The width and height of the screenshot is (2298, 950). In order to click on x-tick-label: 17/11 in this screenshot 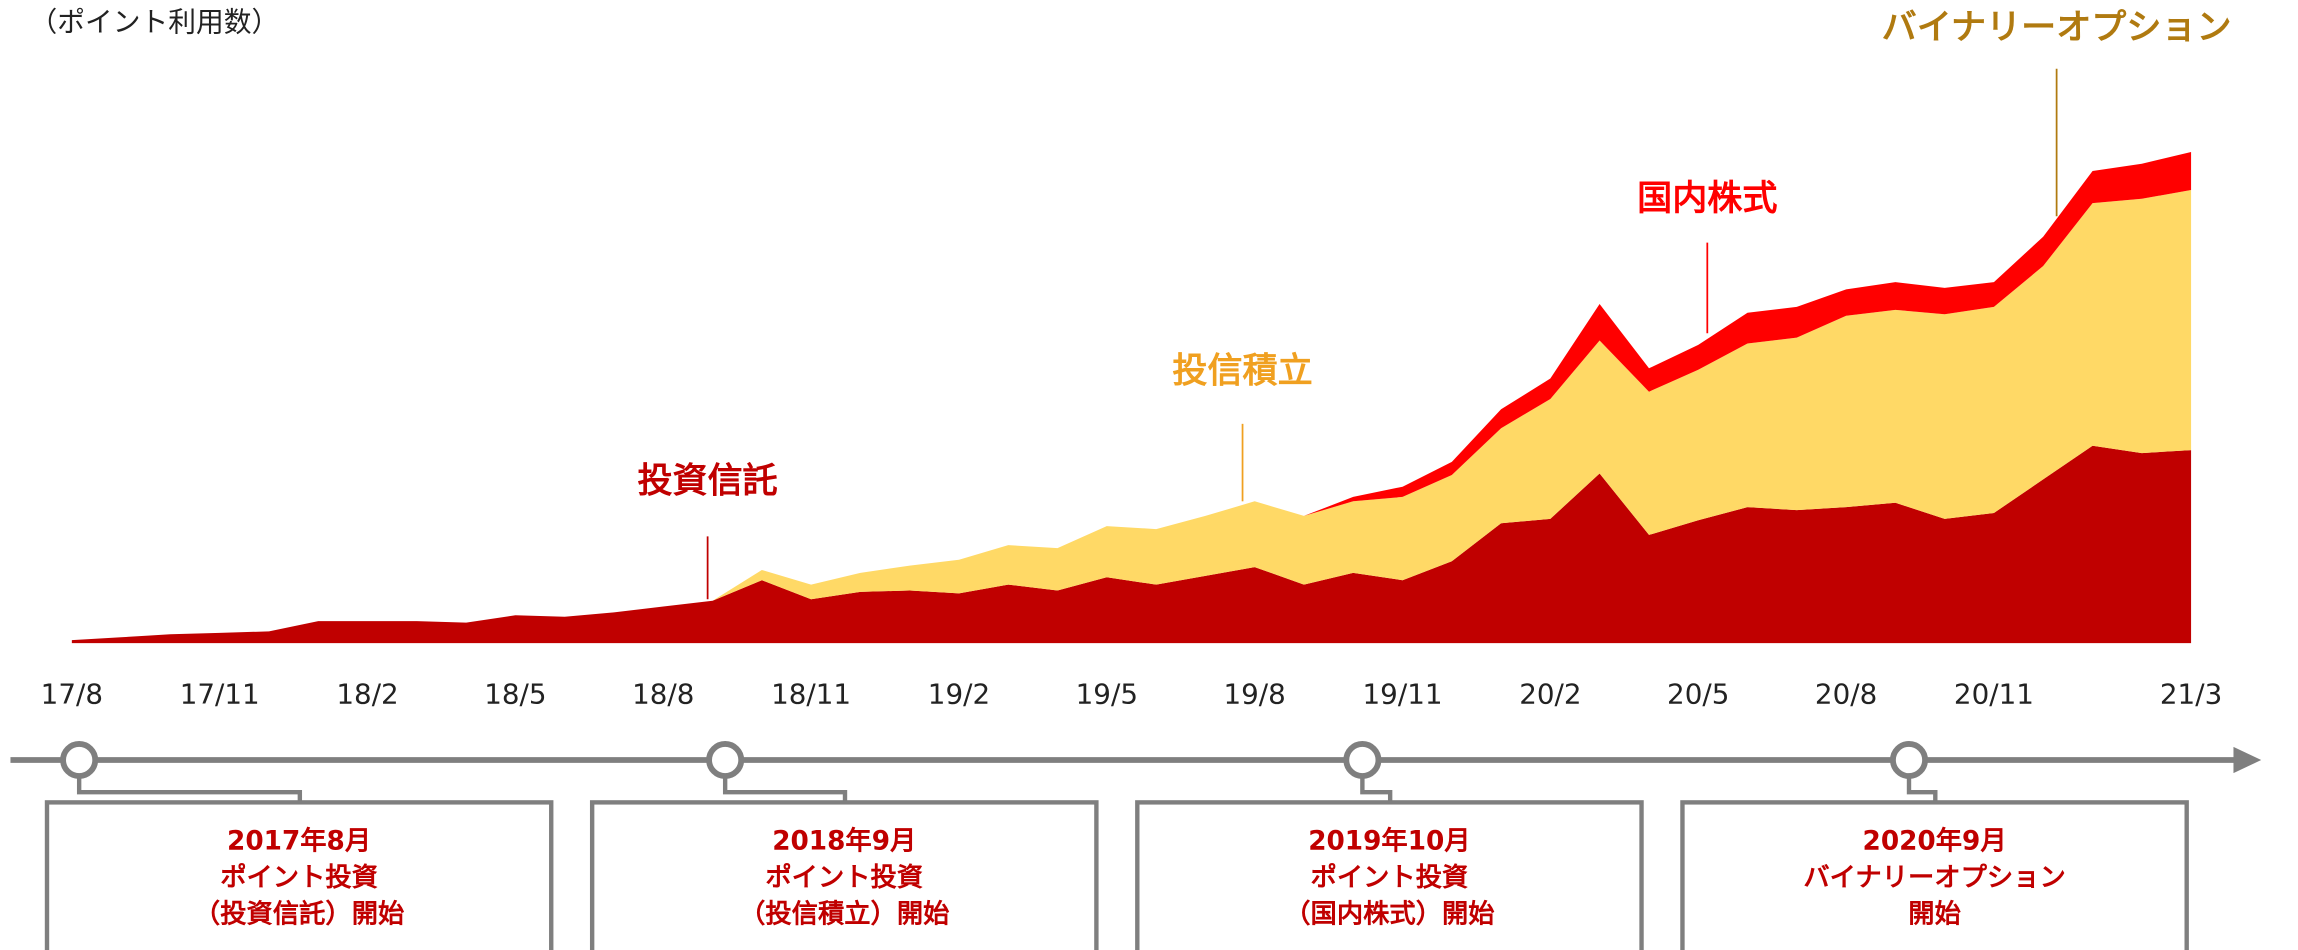, I will do `click(220, 694)`.